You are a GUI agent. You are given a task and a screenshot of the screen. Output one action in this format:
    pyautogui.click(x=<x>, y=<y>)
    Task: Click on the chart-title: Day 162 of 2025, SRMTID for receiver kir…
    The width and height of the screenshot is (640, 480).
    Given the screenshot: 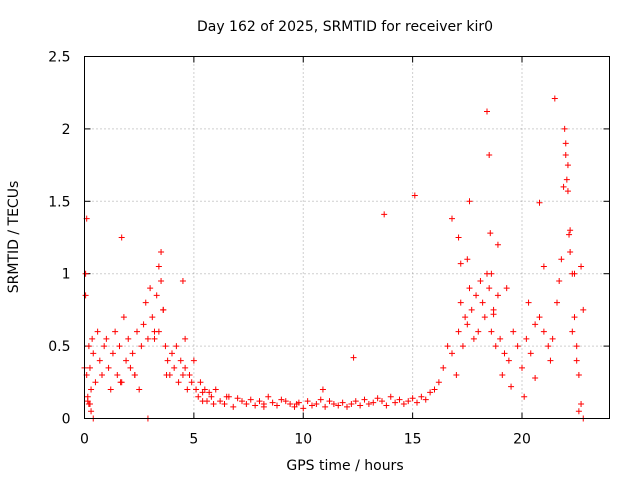 What is the action you would take?
    pyautogui.click(x=345, y=27)
    